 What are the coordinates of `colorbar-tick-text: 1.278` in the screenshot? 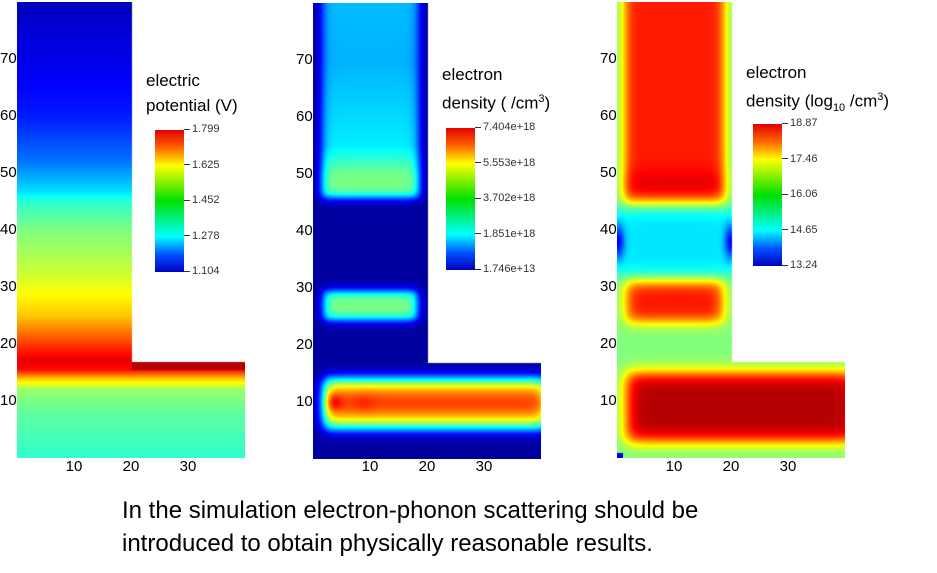 It's located at (206, 235).